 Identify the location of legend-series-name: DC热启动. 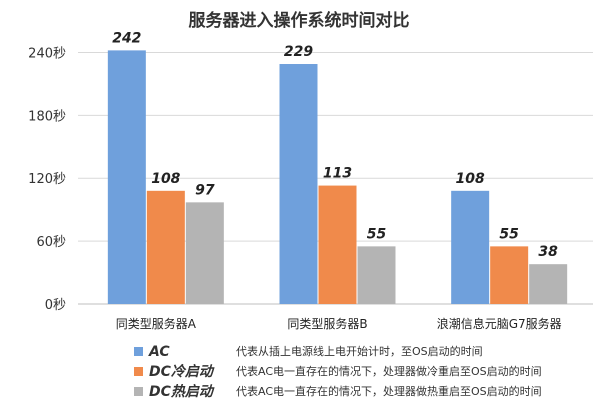
(182, 391).